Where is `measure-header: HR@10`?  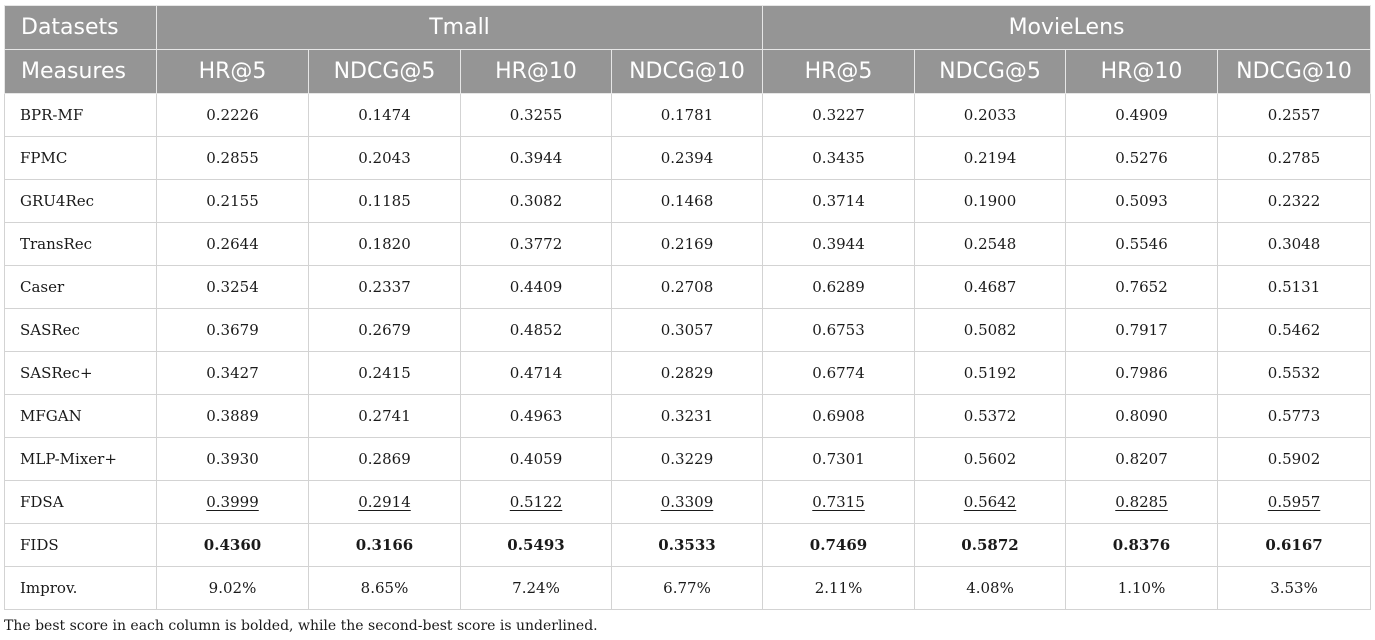 measure-header: HR@10 is located at coordinates (536, 71).